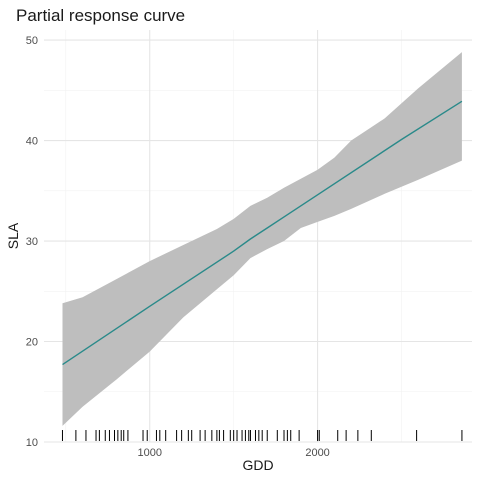 Image resolution: width=480 pixels, height=480 pixels. What do you see at coordinates (32, 443) in the screenshot?
I see `y-tick-label: 10` at bounding box center [32, 443].